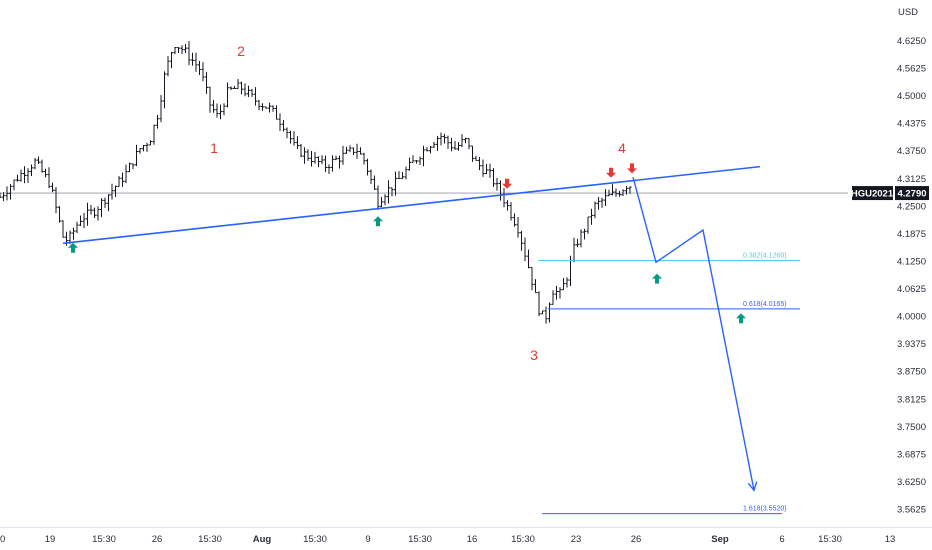 The image size is (932, 550). Describe the element at coordinates (367, 539) in the screenshot. I see `time-tick-label: 9` at that location.